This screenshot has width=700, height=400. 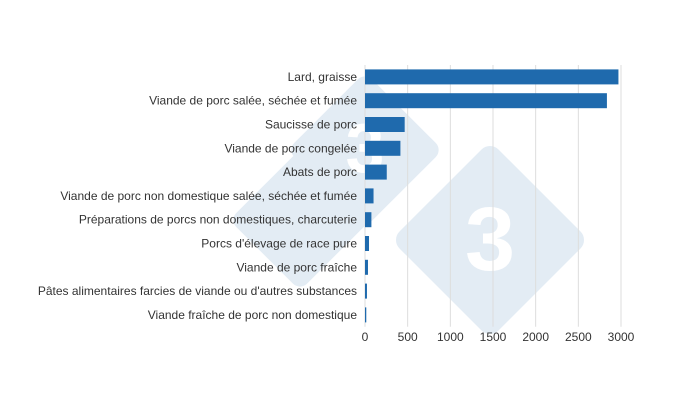 What do you see at coordinates (493, 337) in the screenshot?
I see `x-tick-label: 1500` at bounding box center [493, 337].